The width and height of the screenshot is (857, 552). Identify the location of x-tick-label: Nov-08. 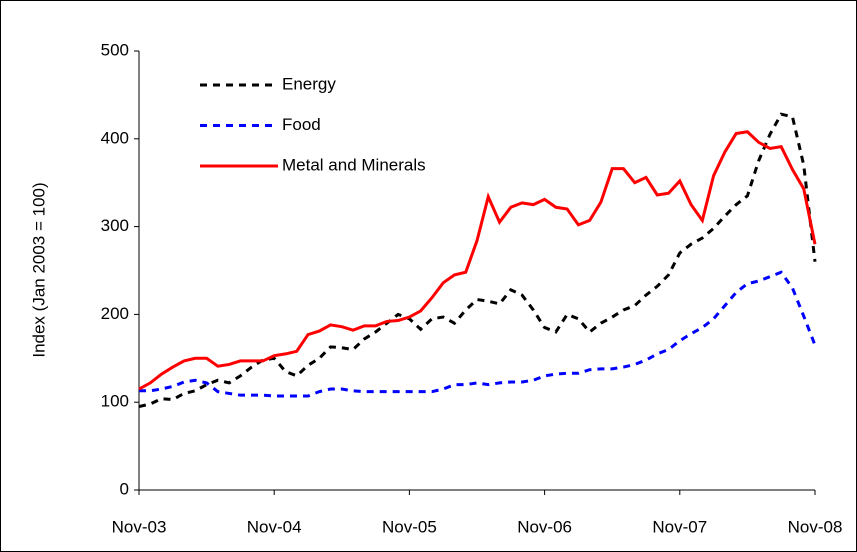
(815, 526).